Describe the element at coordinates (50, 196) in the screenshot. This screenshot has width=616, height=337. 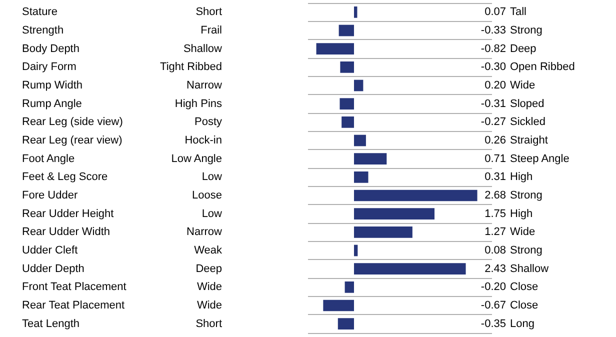
I see `y-tick-label: Fore Udder` at that location.